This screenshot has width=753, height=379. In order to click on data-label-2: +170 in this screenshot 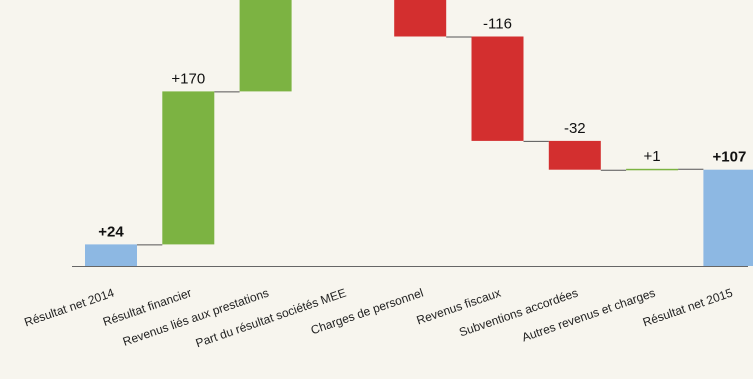, I will do `click(188, 78)`.